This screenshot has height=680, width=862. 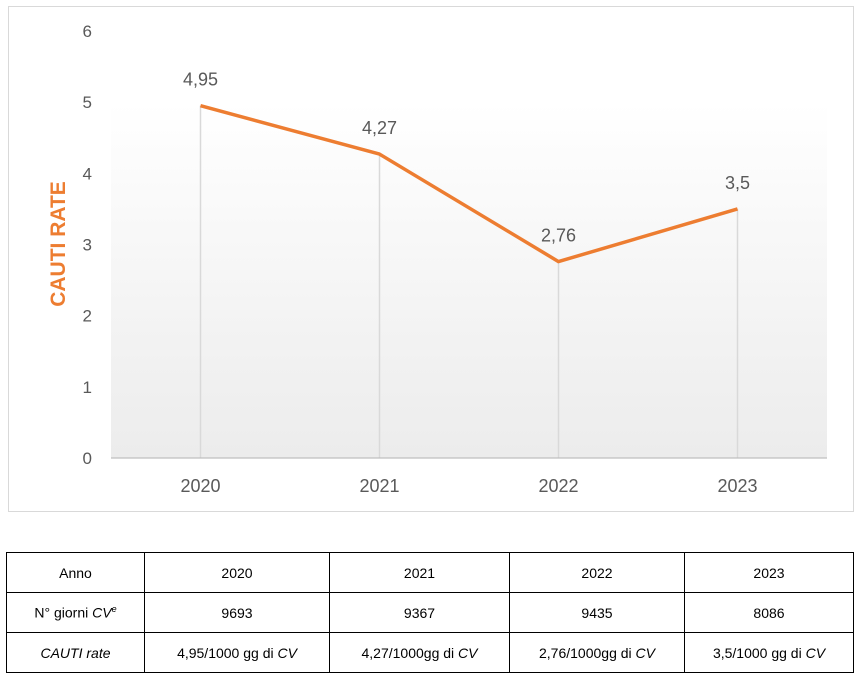 What do you see at coordinates (75, 572) in the screenshot?
I see `row-label-year: Anno` at bounding box center [75, 572].